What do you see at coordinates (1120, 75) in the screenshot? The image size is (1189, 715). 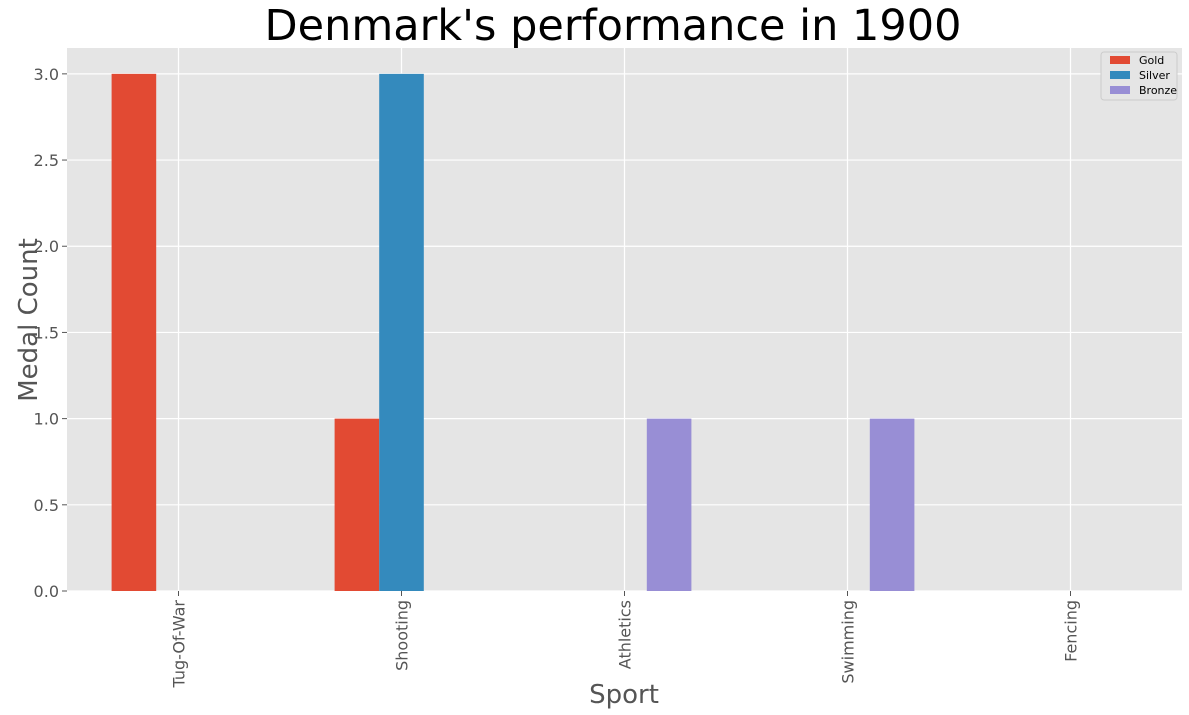 I see `legend-swatch-silver` at bounding box center [1120, 75].